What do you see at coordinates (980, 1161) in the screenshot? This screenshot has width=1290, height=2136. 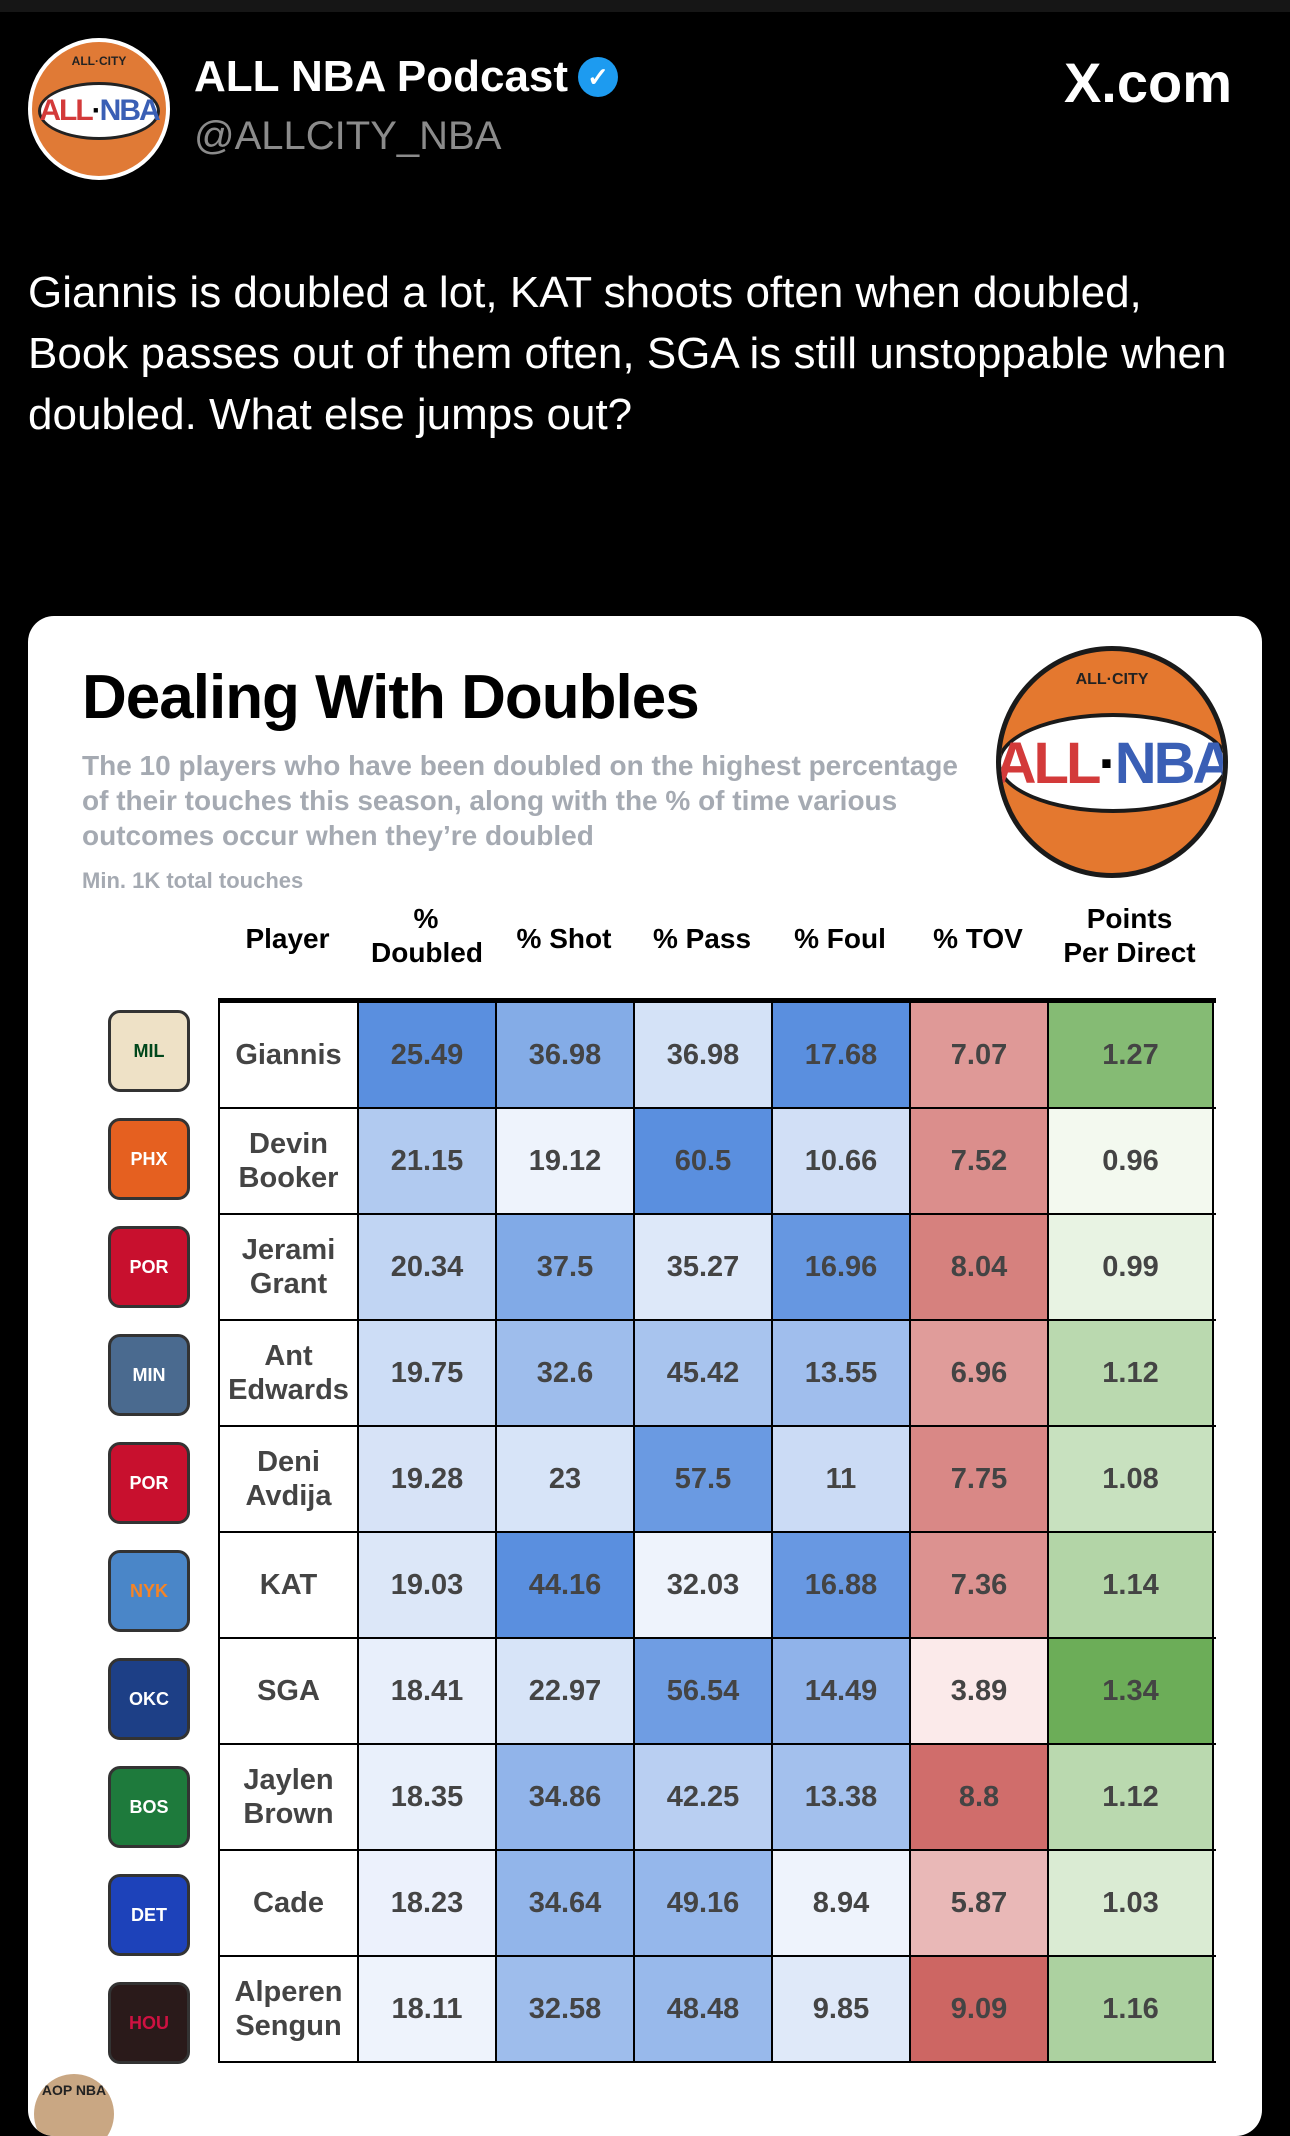 I see `tov-cell: 7.52` at bounding box center [980, 1161].